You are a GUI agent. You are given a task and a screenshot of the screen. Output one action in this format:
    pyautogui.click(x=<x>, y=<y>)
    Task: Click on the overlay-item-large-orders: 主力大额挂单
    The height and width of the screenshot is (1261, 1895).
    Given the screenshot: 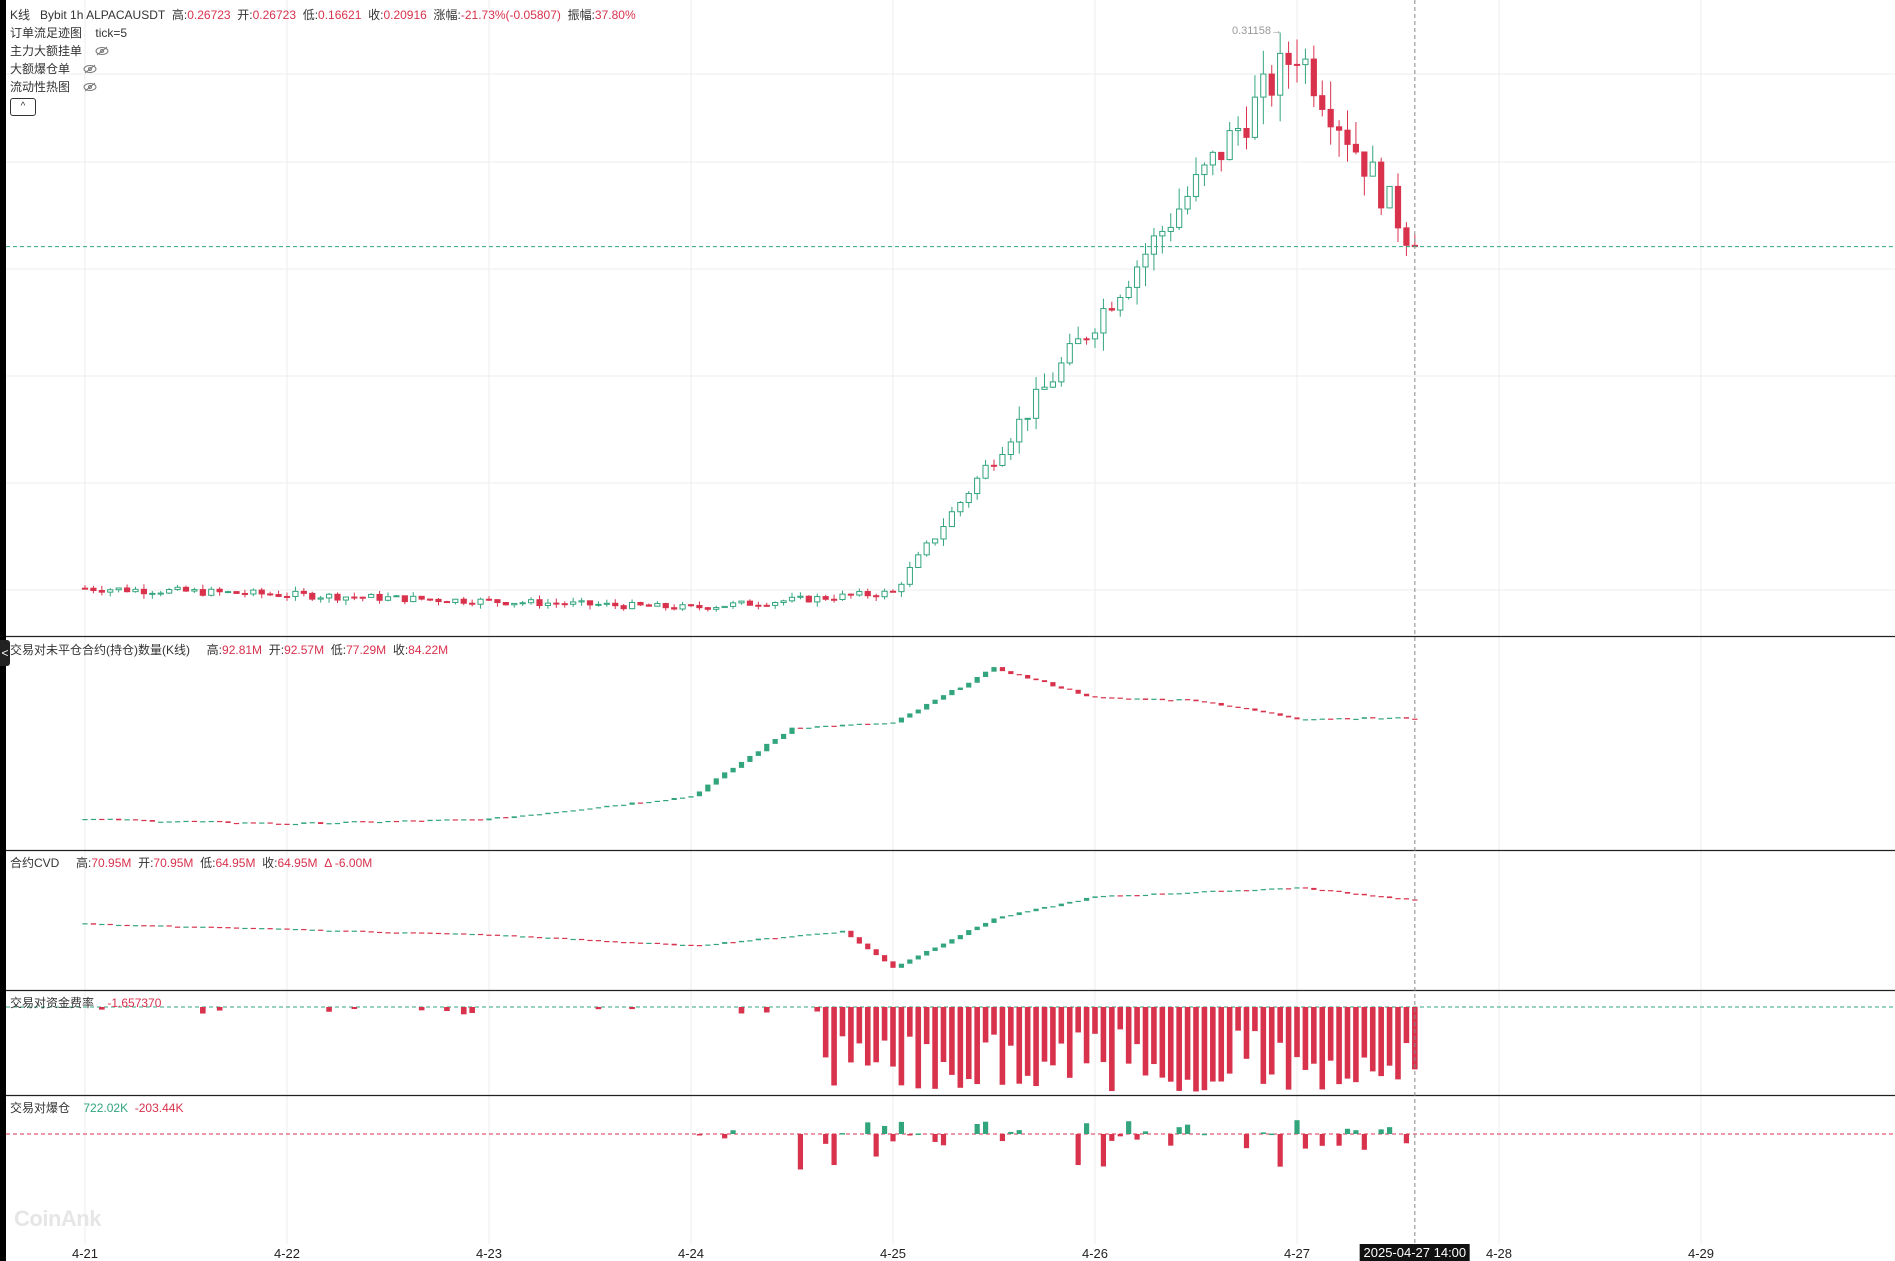 What is the action you would take?
    pyautogui.click(x=59, y=51)
    